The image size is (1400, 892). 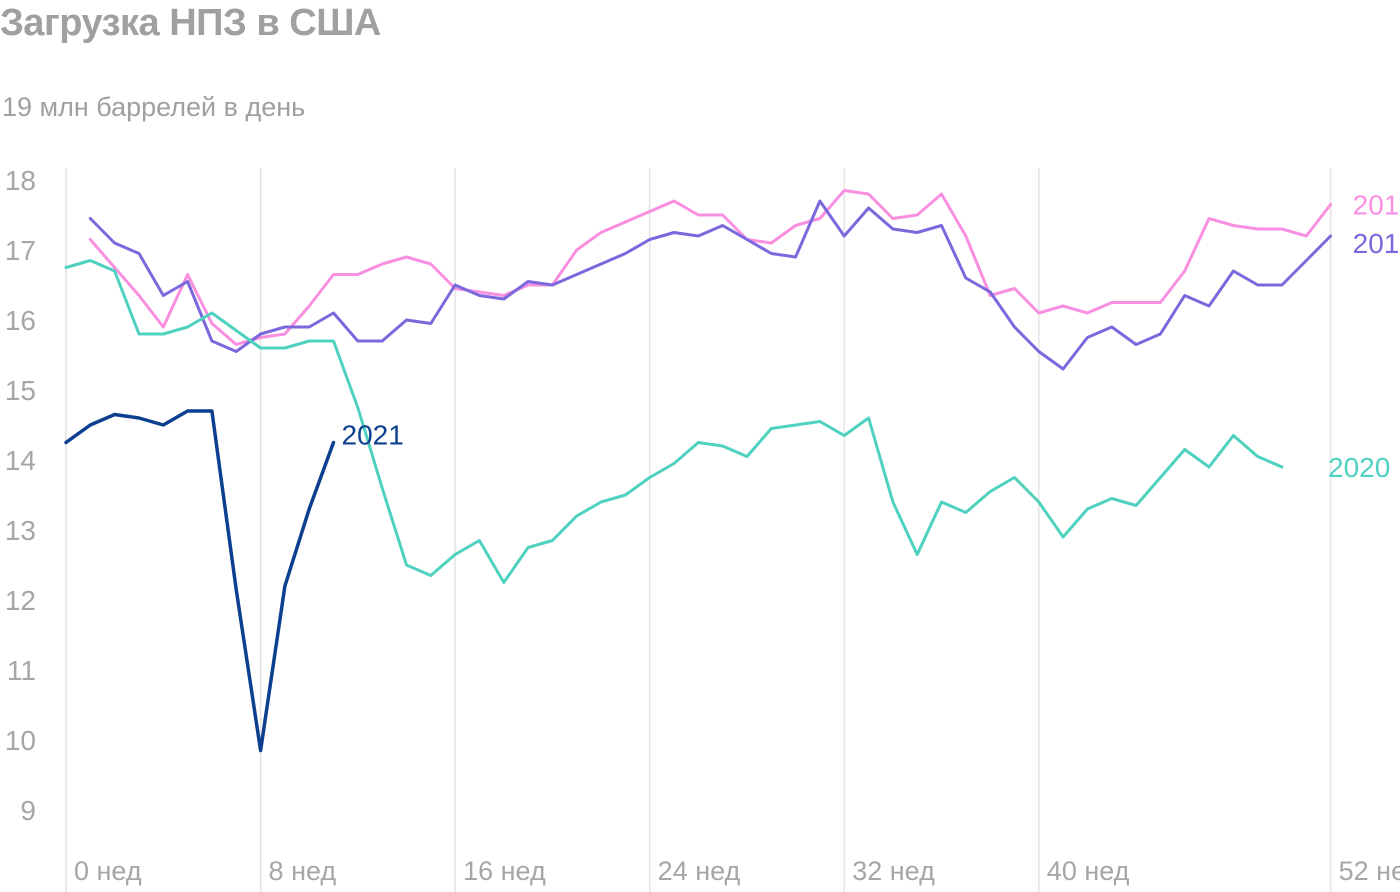 I want to click on x-tick-label: 52 нед, so click(x=1369, y=871).